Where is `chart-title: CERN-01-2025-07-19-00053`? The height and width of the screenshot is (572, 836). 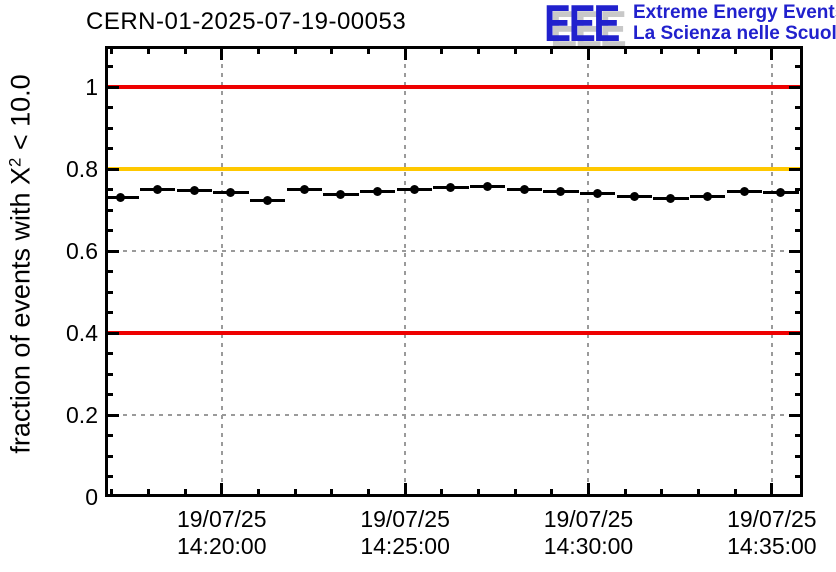 chart-title: CERN-01-2025-07-19-00053 is located at coordinates (246, 21).